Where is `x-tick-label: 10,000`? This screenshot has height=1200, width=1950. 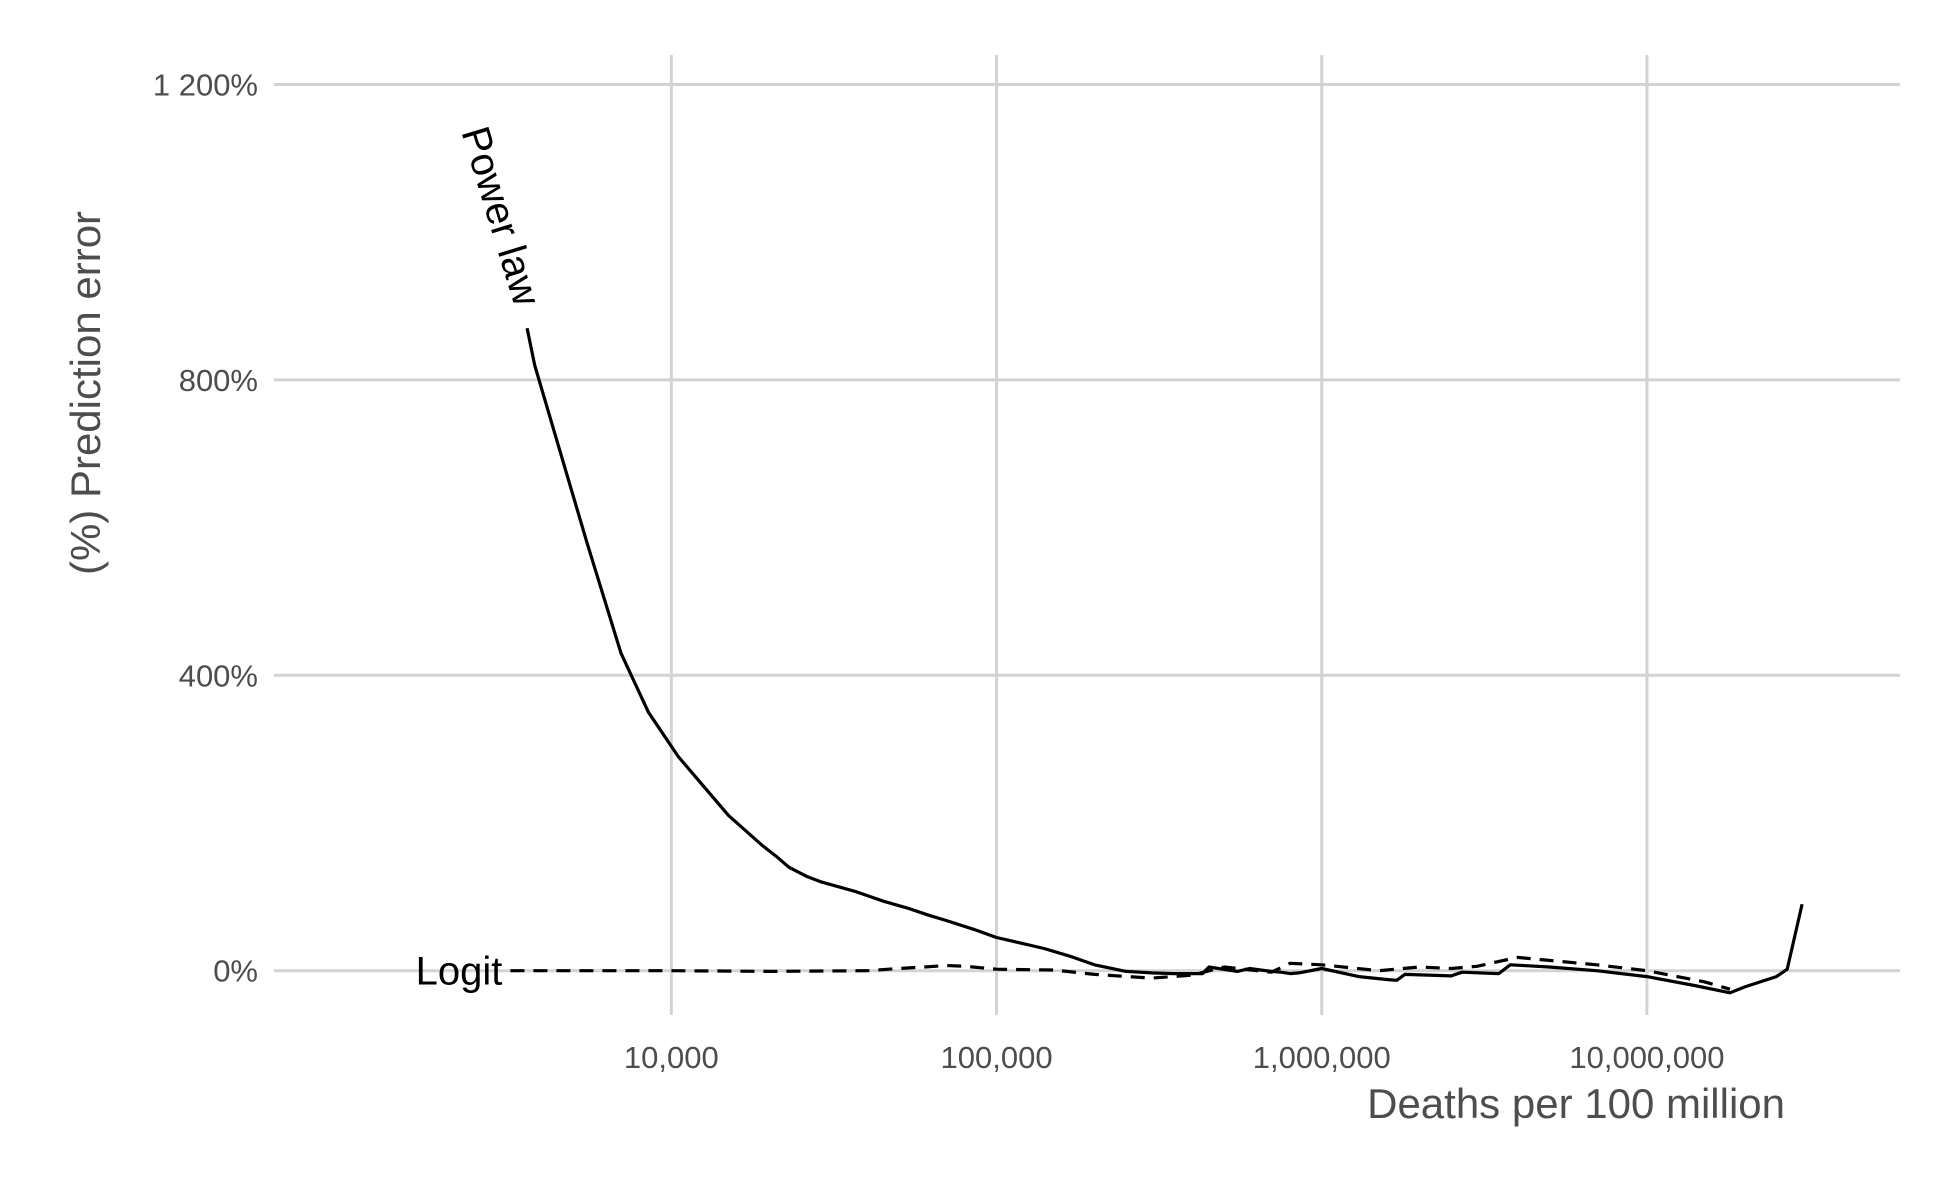 x-tick-label: 10,000 is located at coordinates (671, 1057).